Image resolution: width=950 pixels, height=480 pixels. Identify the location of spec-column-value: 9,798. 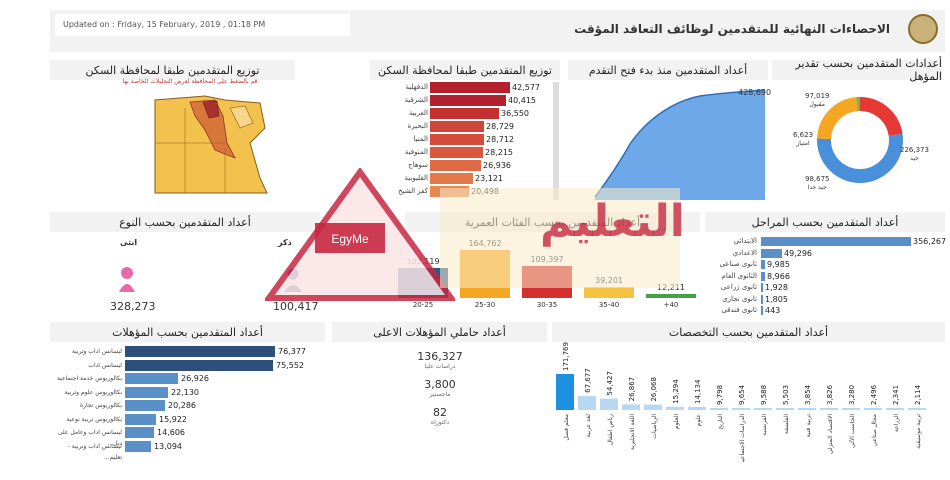
(720, 395).